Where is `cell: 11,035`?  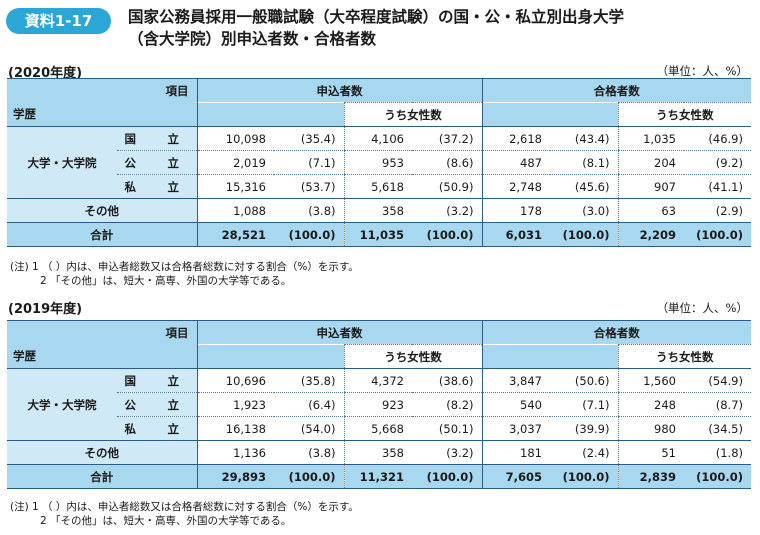 cell: 11,035 is located at coordinates (377, 234).